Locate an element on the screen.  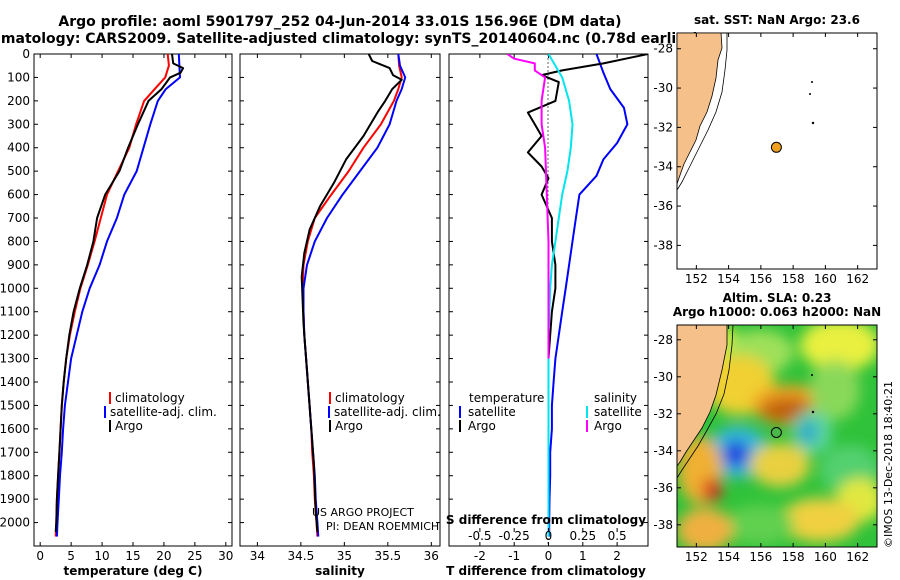
salinity-legend: climatology satellite-adj. clim. Argo is located at coordinates (384, 412).